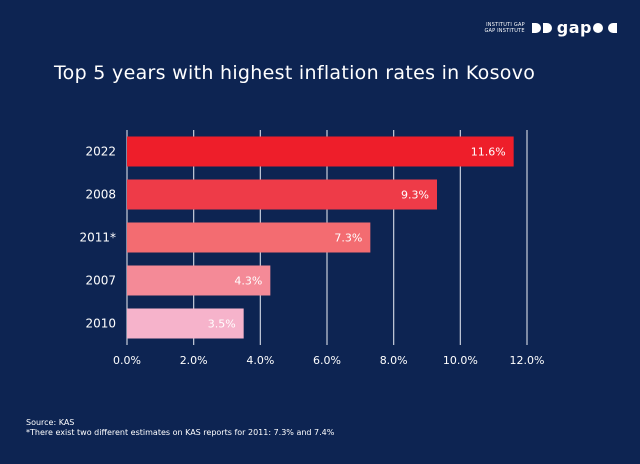 This screenshot has height=464, width=640. What do you see at coordinates (415, 195) in the screenshot?
I see `bar-value-label-1: 9.3%` at bounding box center [415, 195].